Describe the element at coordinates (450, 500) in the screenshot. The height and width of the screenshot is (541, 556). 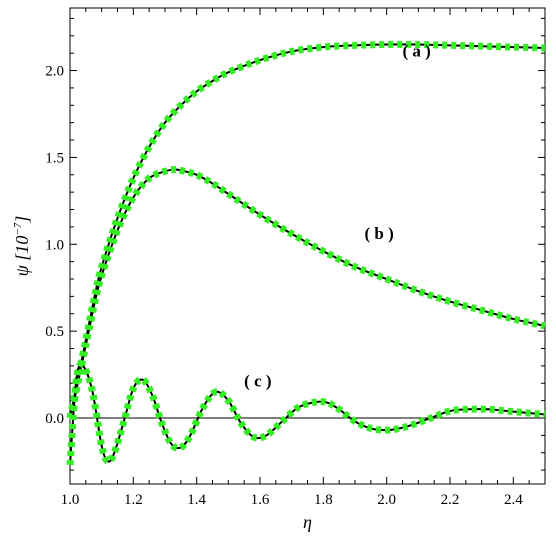
I see `x-tick-label: 2.2` at that location.